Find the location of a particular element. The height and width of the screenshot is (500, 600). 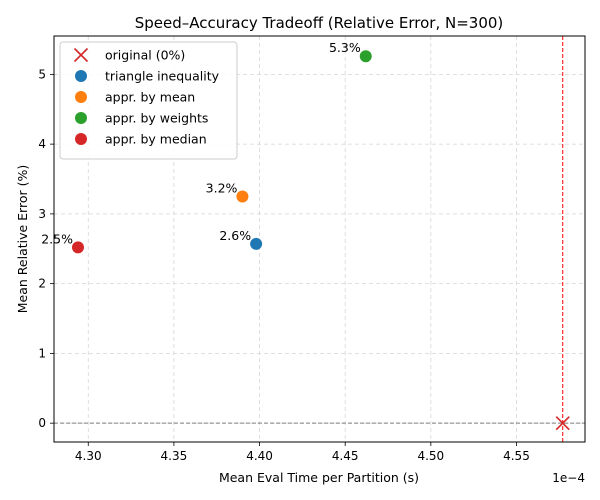

legend-box is located at coordinates (148, 100).